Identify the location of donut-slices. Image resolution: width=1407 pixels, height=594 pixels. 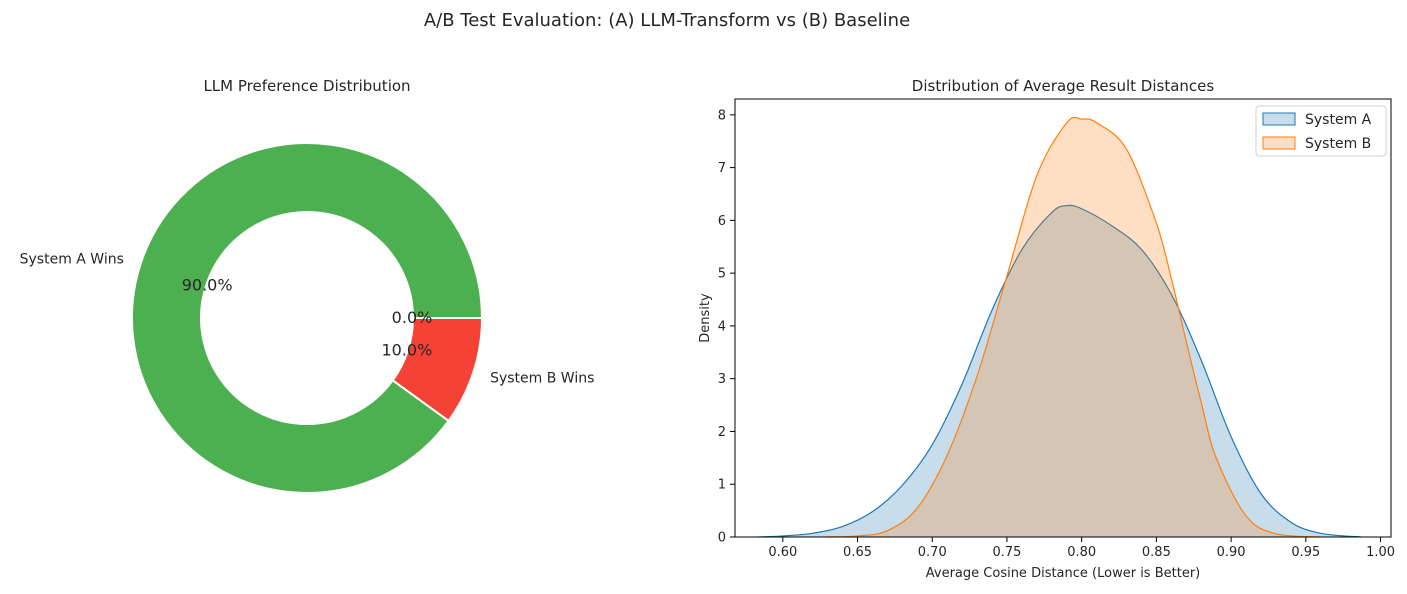
(307, 318).